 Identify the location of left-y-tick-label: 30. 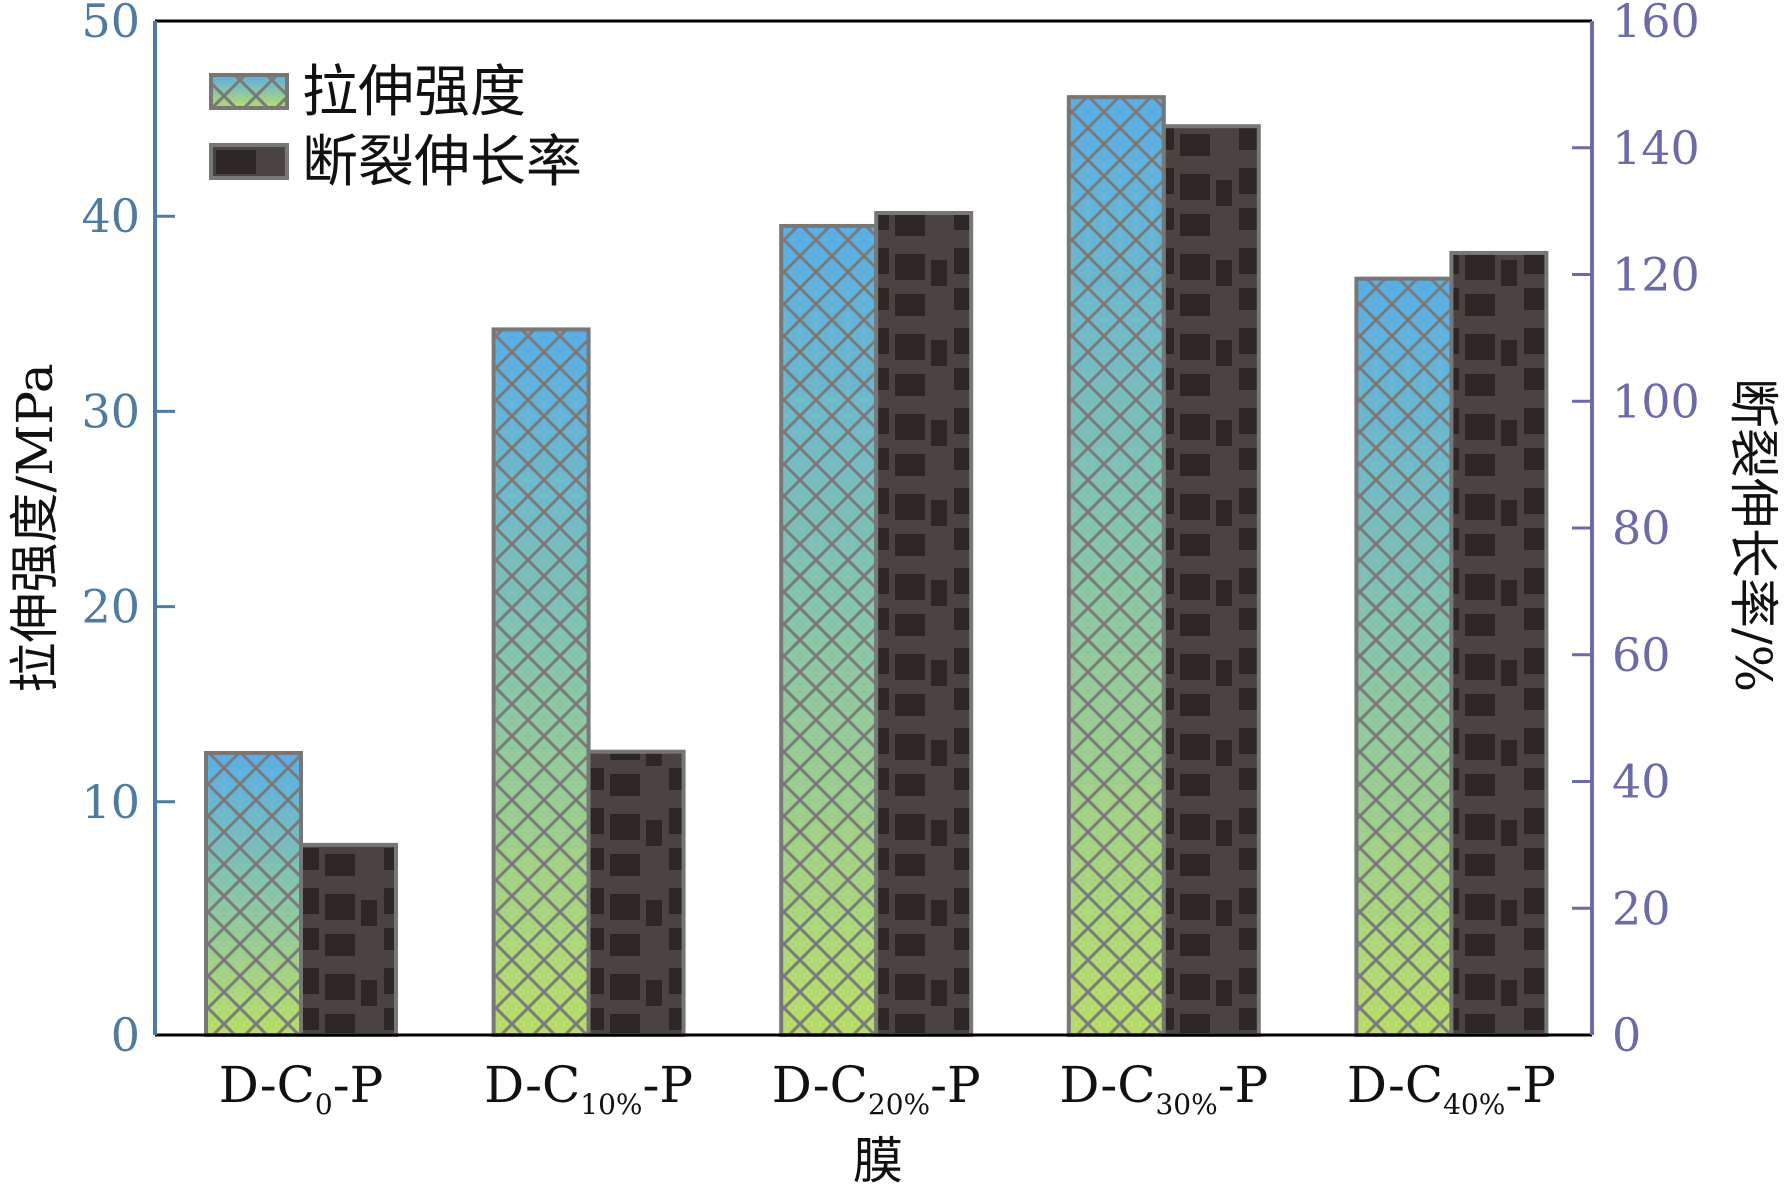
(110, 411).